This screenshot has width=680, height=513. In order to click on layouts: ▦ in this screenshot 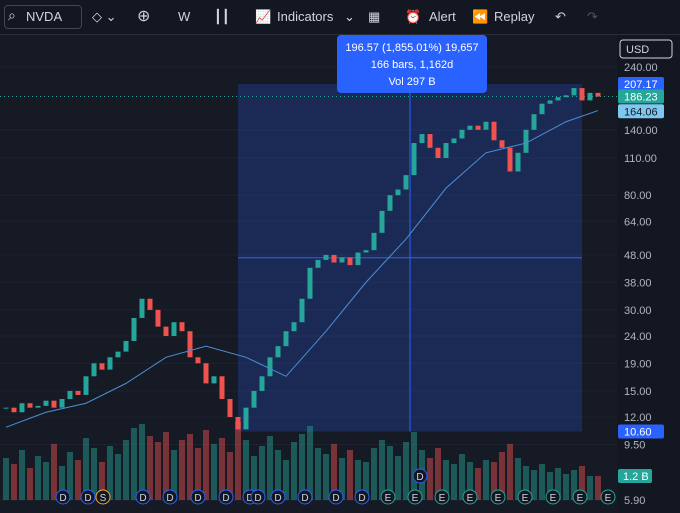, I will do `click(374, 16)`.